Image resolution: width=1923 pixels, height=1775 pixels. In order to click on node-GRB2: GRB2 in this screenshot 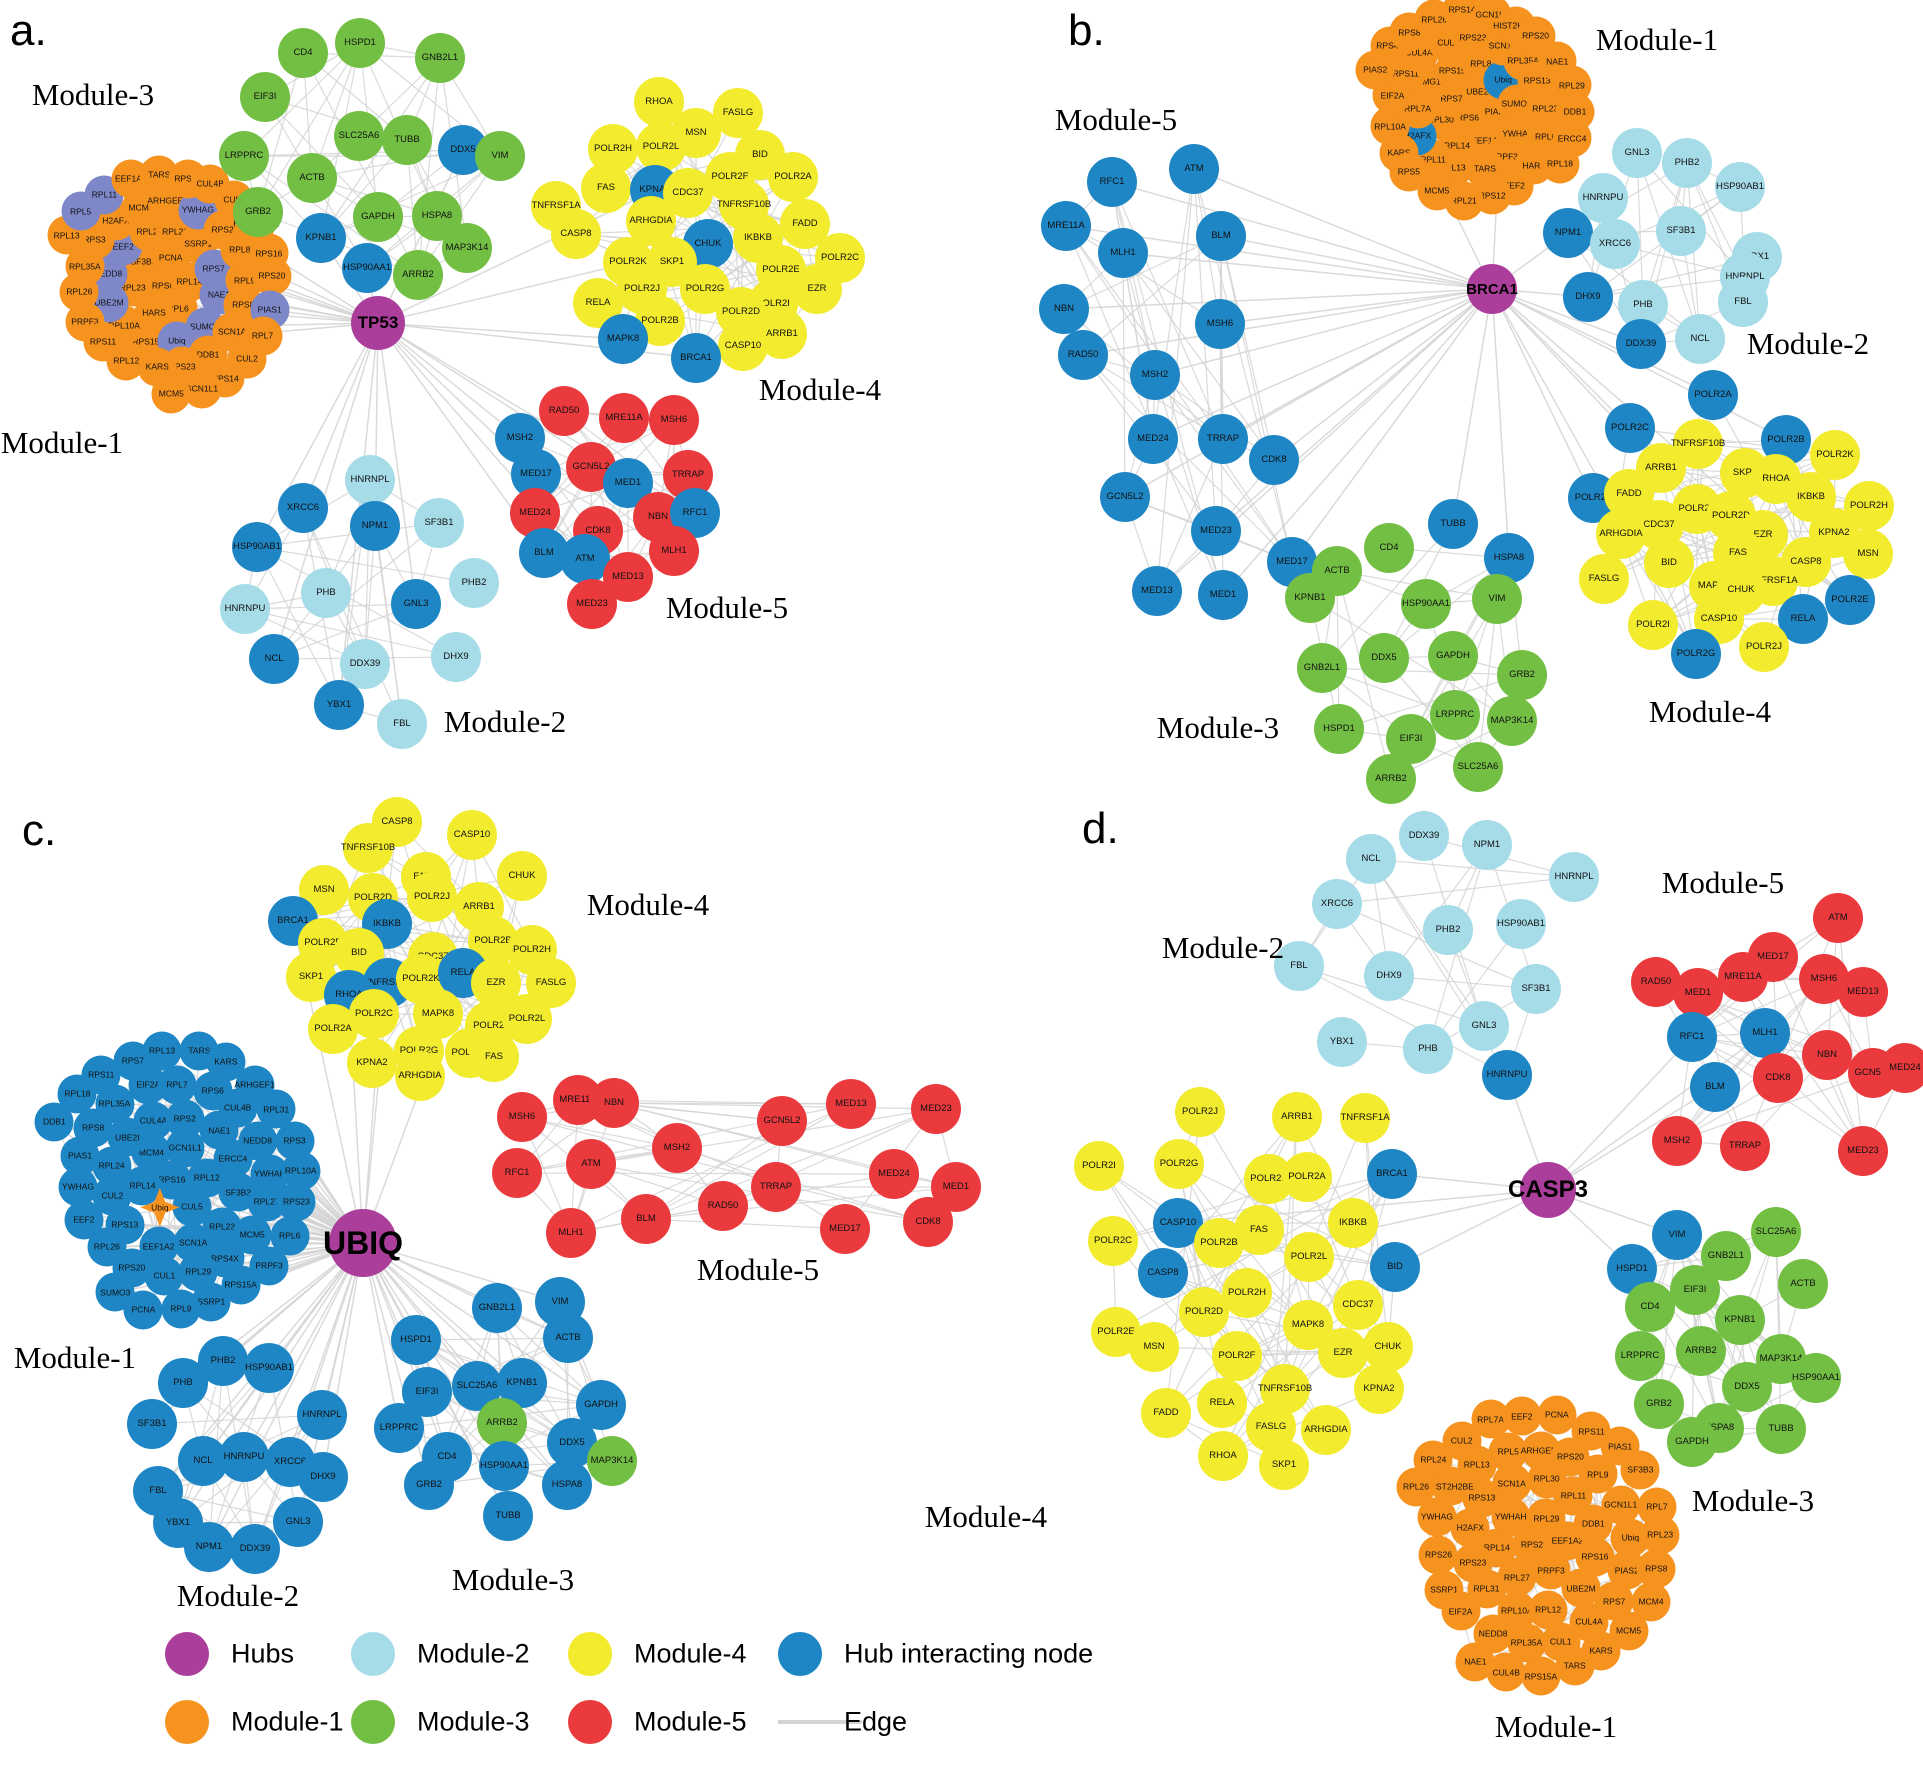, I will do `click(429, 1485)`.